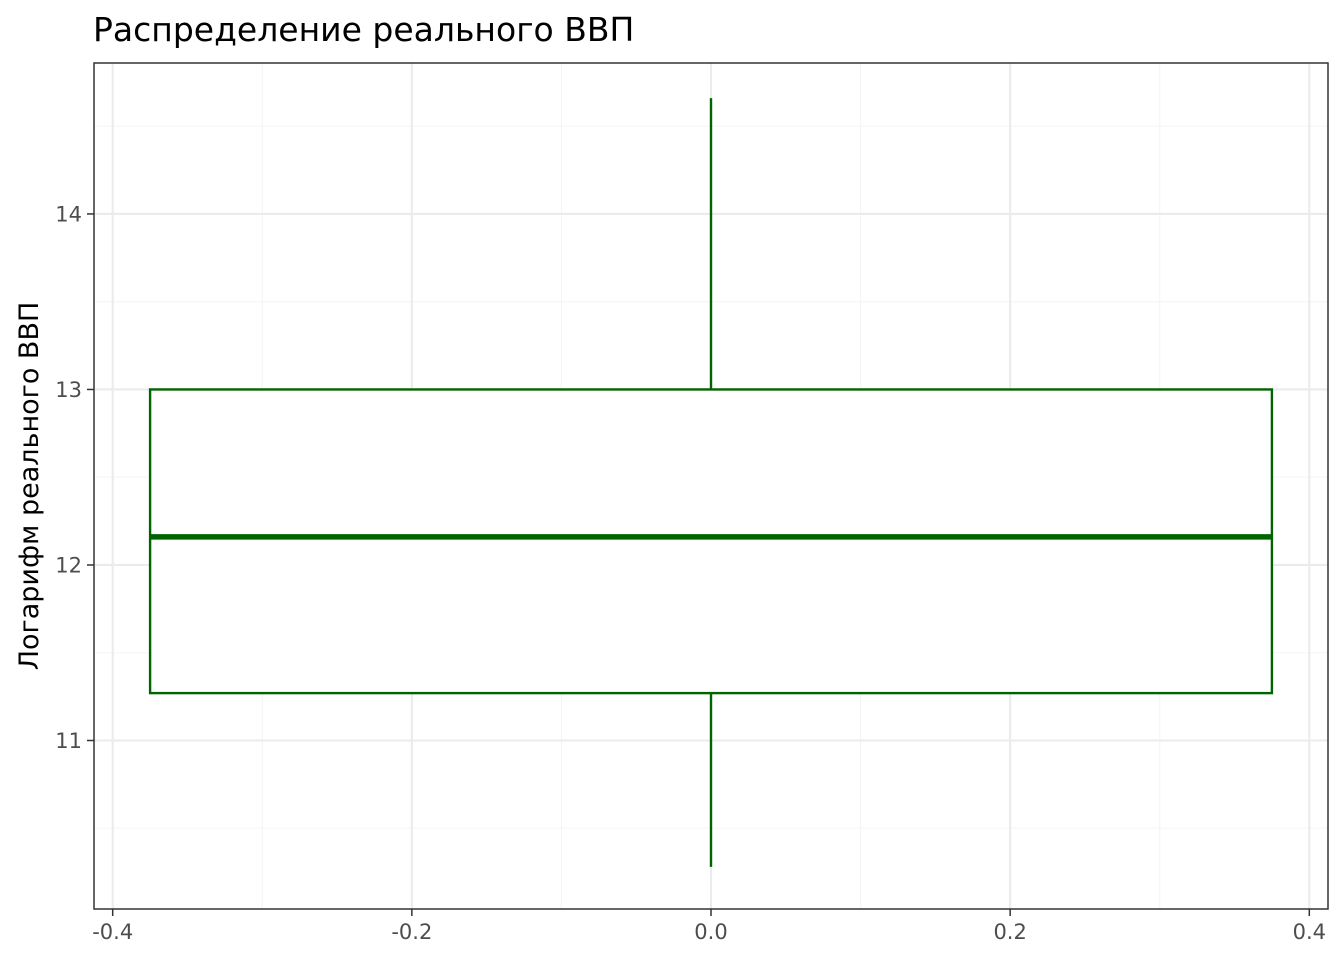  I want to click on y-axis-label: Логарифм реального ВВП, so click(29, 486).